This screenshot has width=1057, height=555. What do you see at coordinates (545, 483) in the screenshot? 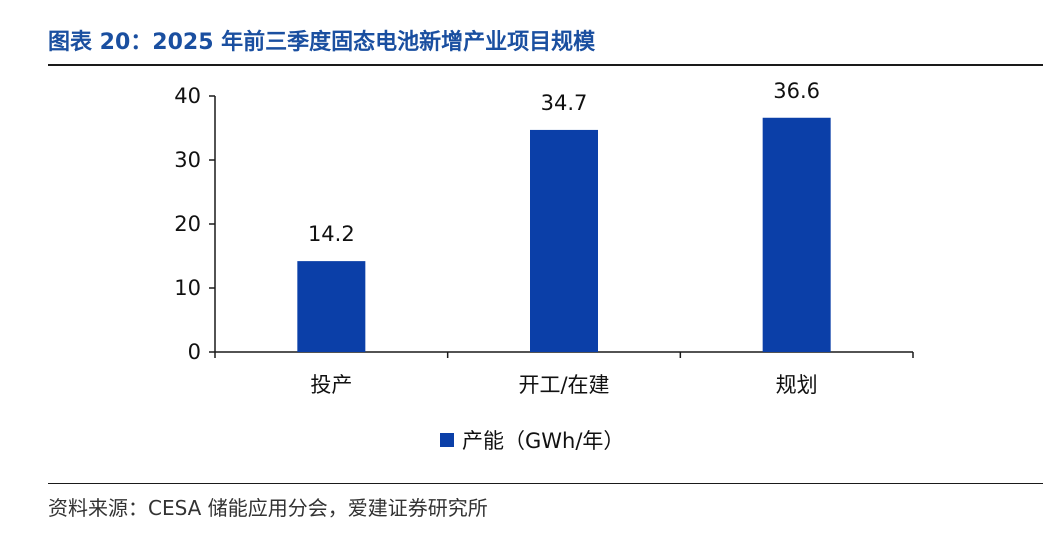
I see `footer-divider` at bounding box center [545, 483].